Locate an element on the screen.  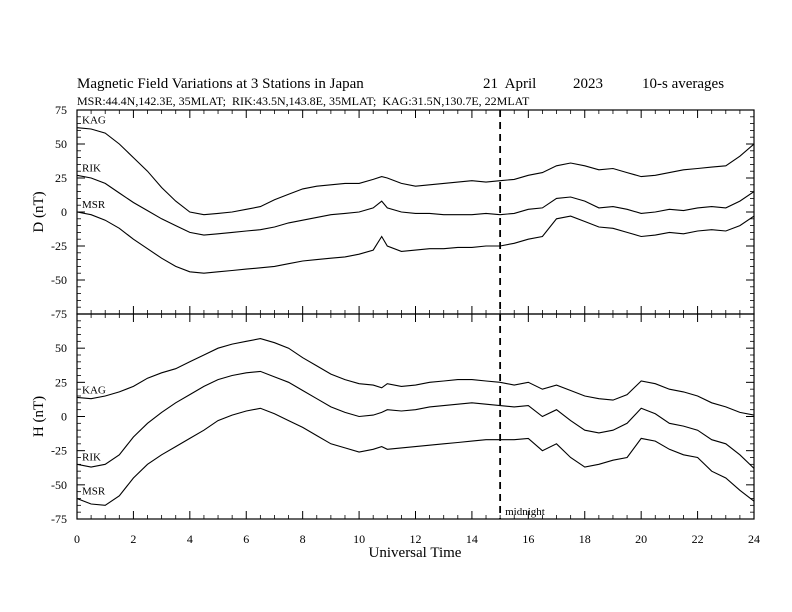
x-axis-title: Universal Time is located at coordinates (415, 553).